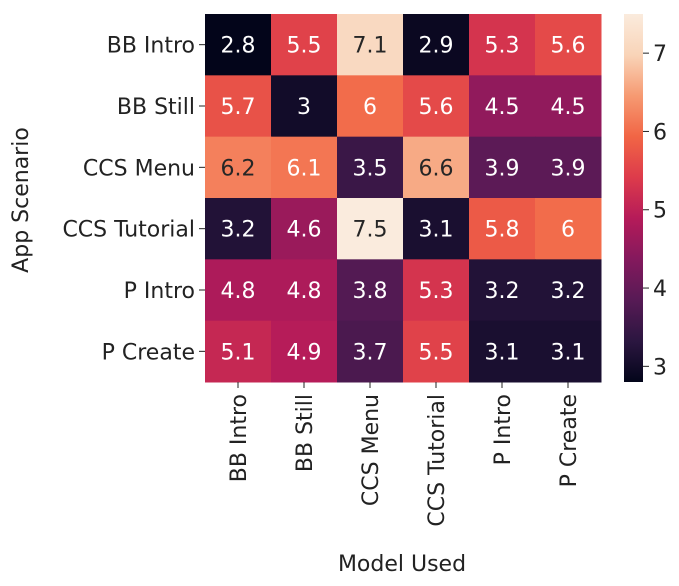 The image size is (679, 586). I want to click on cell-value-label: 3, so click(304, 107).